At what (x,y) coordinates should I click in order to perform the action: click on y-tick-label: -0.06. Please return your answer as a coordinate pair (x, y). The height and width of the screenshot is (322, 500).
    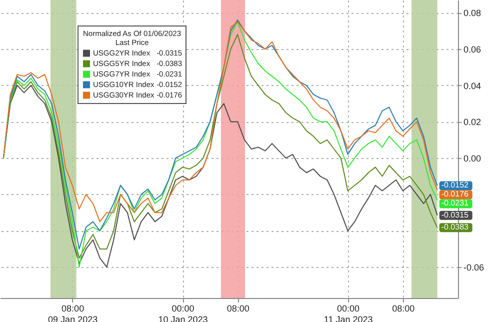
    Looking at the image, I should click on (474, 267).